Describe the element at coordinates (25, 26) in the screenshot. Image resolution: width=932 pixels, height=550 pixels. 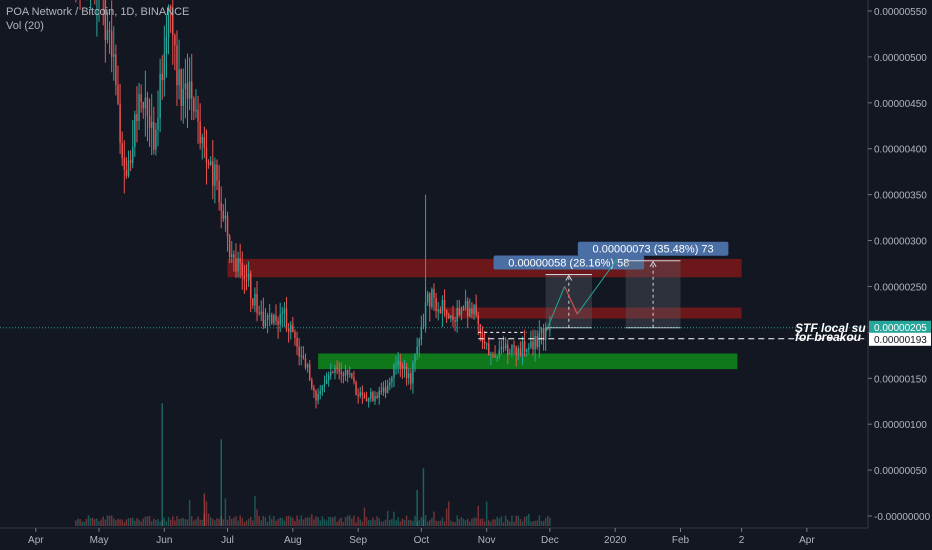
I see `volume-indicator-title: Vol (20)` at that location.